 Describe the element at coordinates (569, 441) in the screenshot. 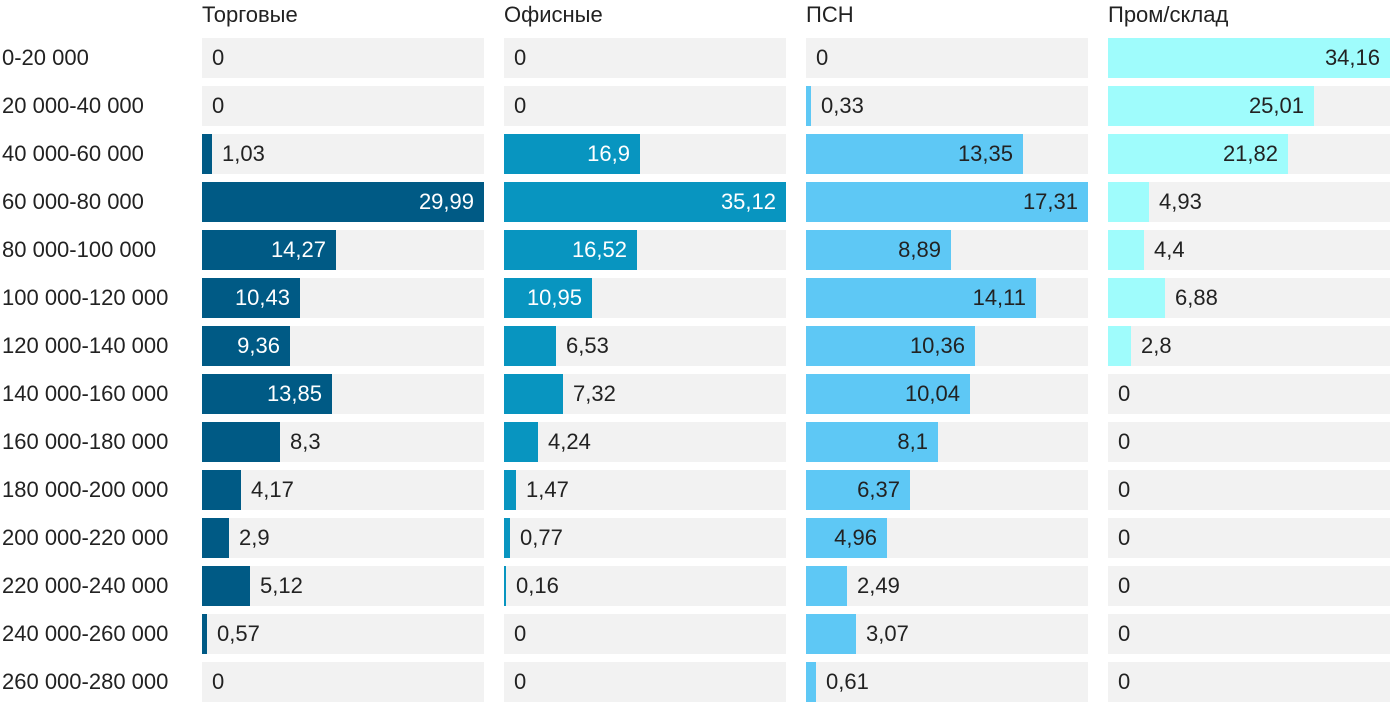

I see `bar-value-label: 4,24` at that location.